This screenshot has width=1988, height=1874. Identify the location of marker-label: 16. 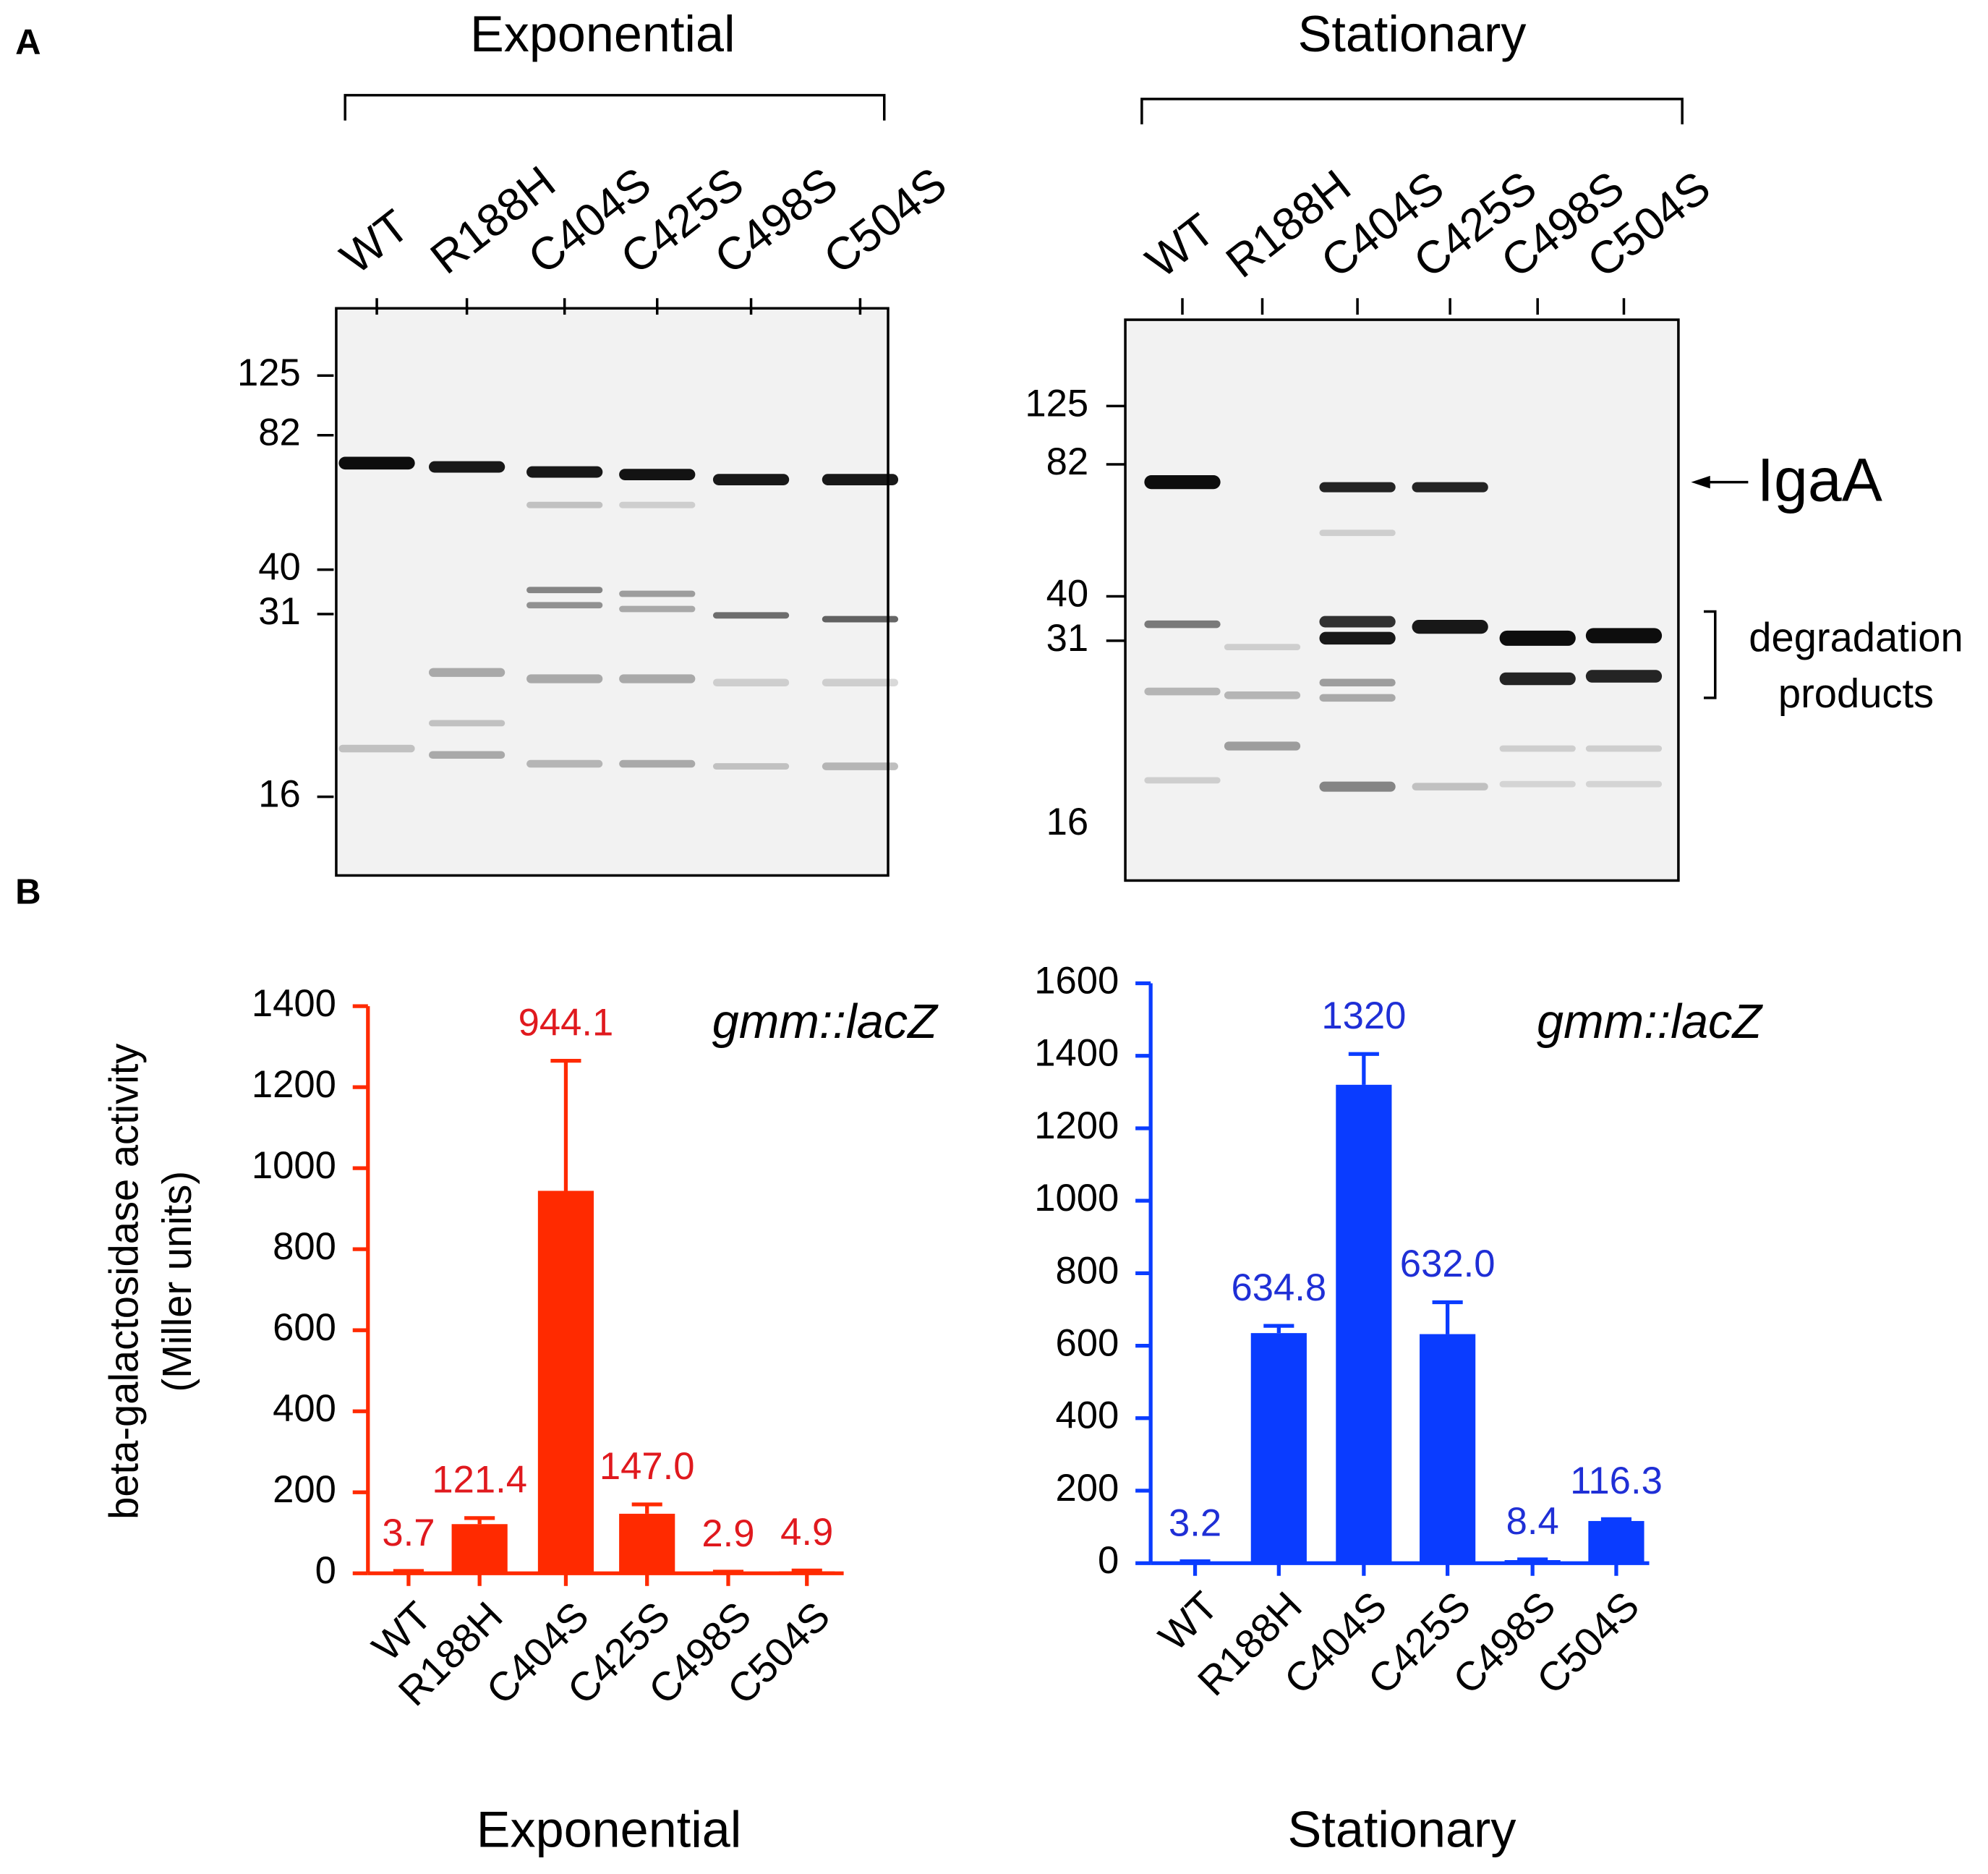
(1067, 822).